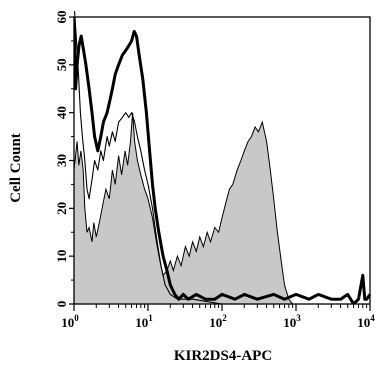  What do you see at coordinates (61, 112) in the screenshot?
I see `y-tick-label: 40` at bounding box center [61, 112].